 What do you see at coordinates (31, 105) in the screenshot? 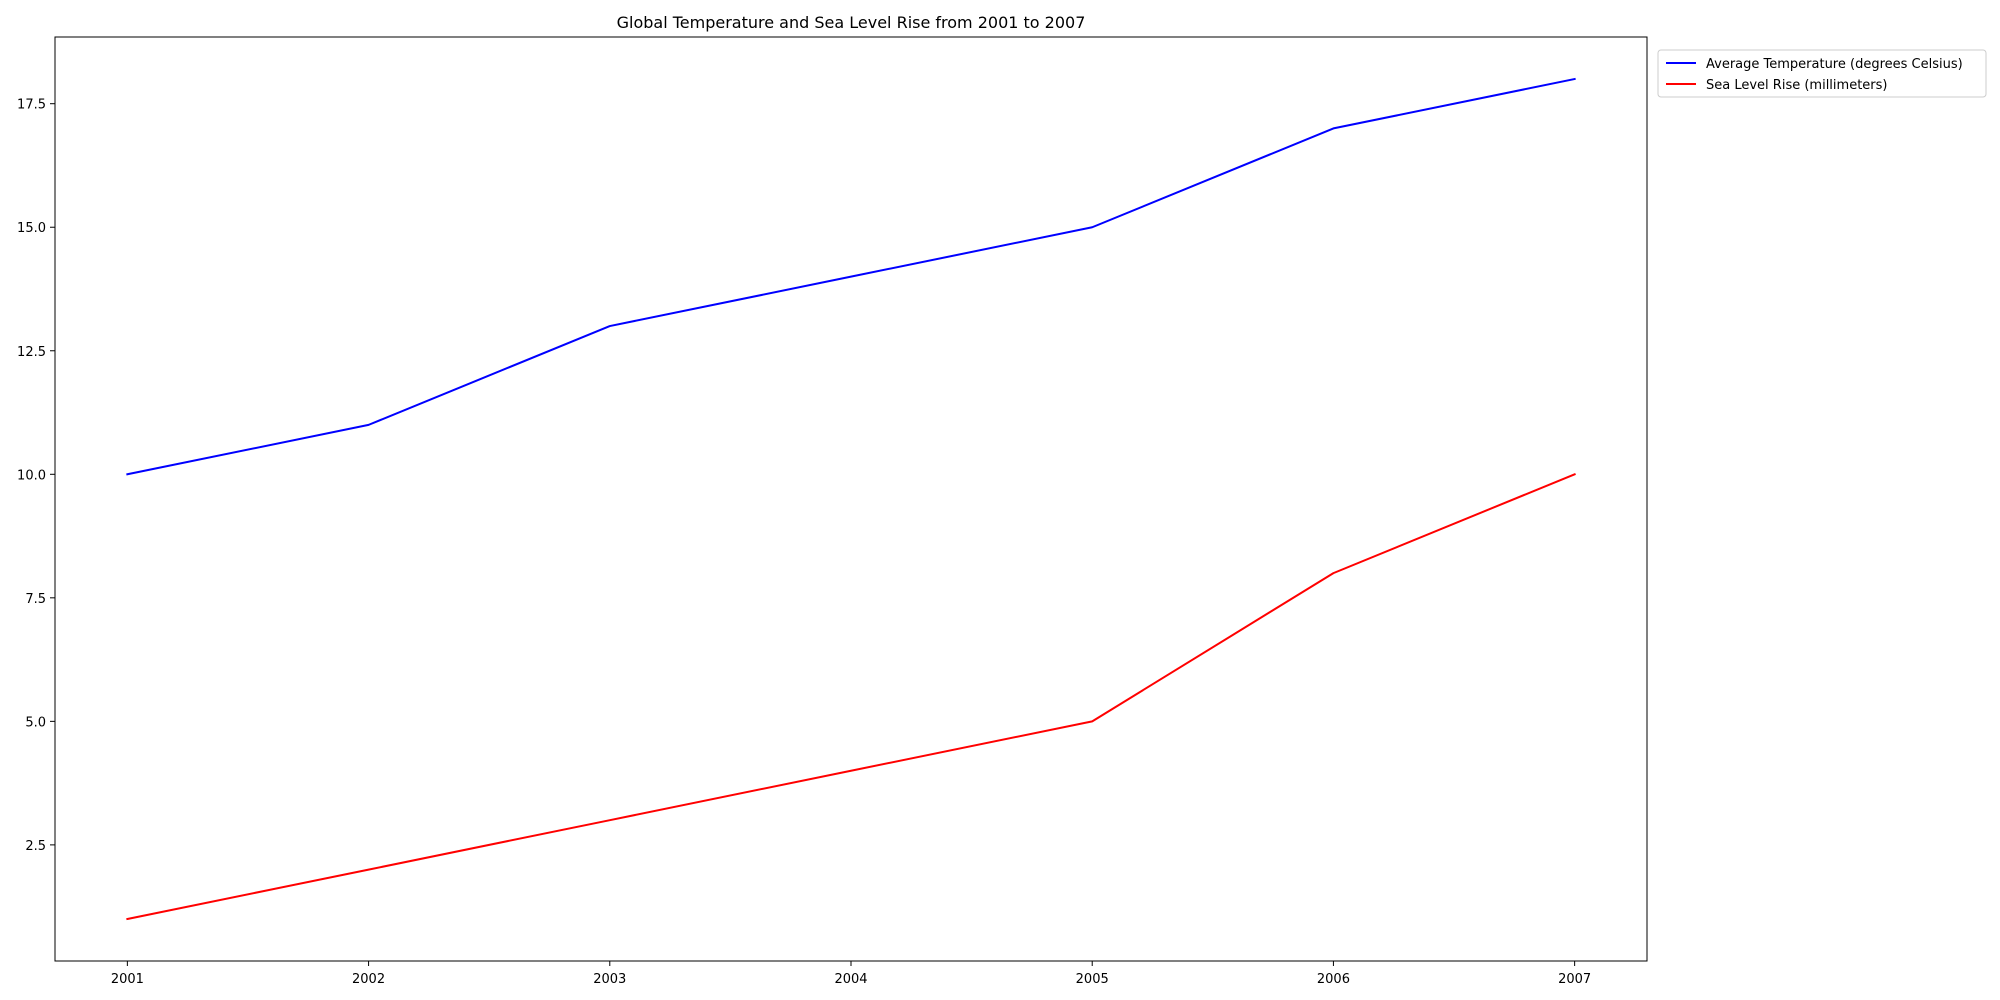
I see `y-tick-label: 17.5` at bounding box center [31, 105].